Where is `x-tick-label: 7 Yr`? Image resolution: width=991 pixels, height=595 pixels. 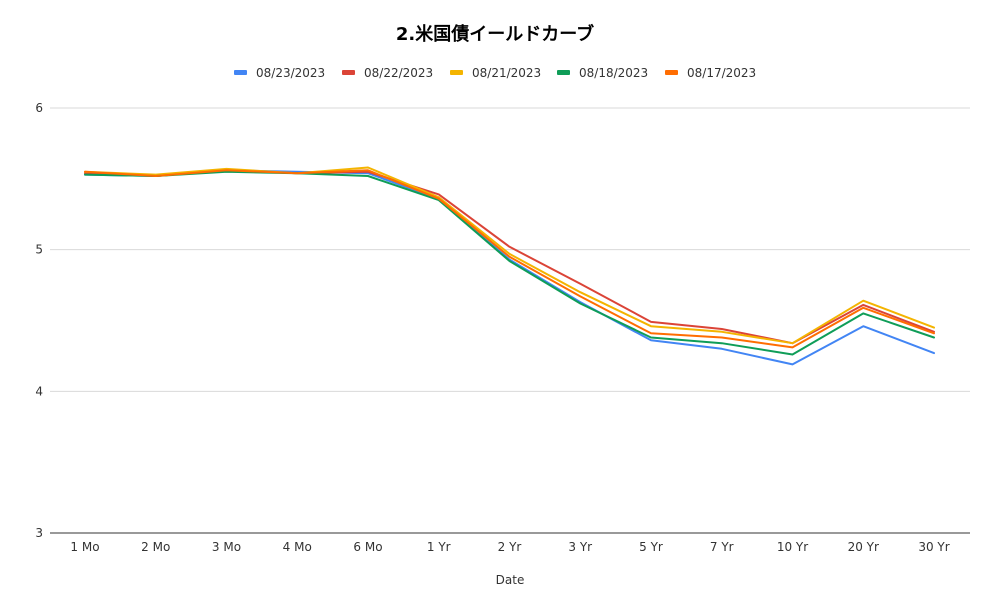 x-tick-label: 7 Yr is located at coordinates (722, 547).